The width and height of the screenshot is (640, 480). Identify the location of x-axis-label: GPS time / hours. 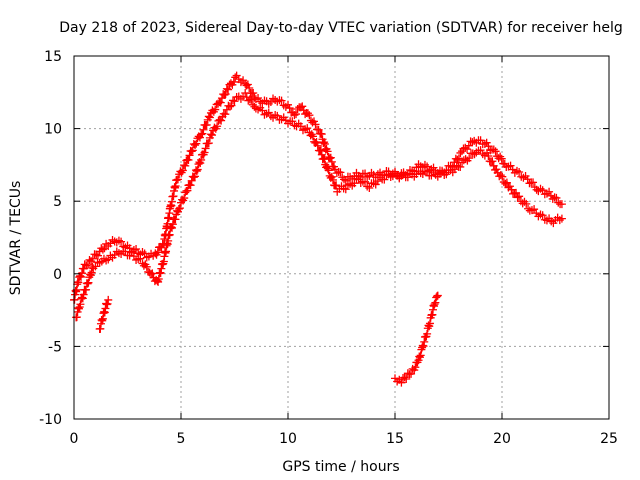
(340, 467).